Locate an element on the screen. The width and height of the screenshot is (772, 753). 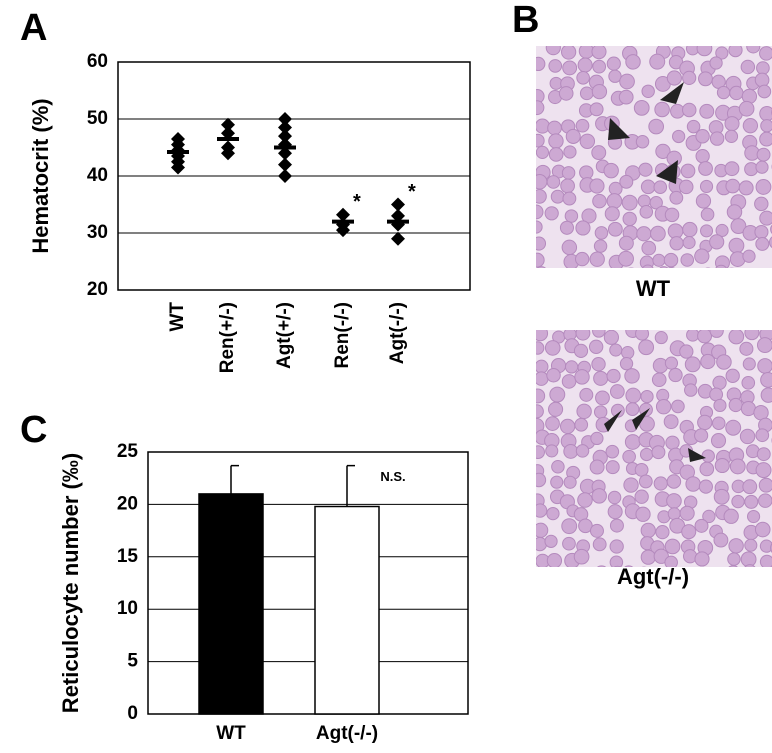
x-tick-label: Agt(-/-) is located at coordinates (397, 333).